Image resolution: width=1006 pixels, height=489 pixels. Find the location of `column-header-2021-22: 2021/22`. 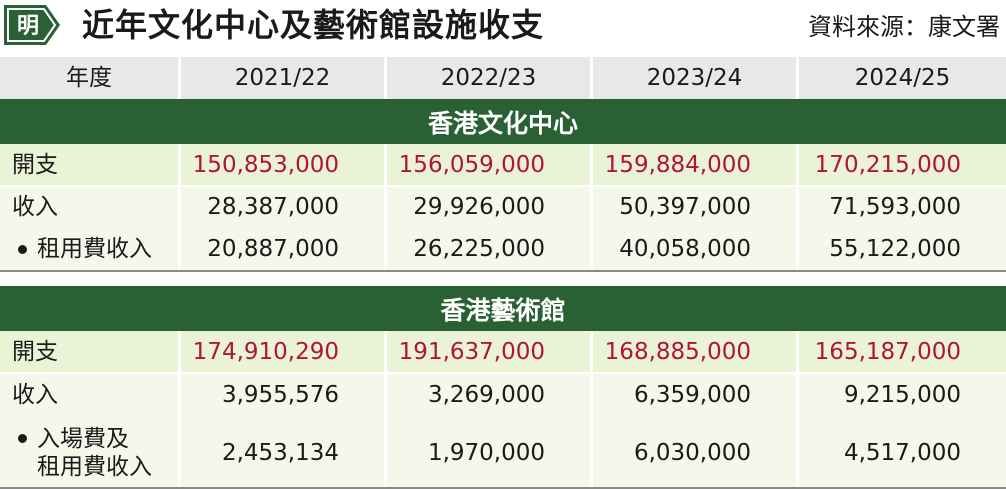

column-header-2021-22: 2021/22 is located at coordinates (282, 78).